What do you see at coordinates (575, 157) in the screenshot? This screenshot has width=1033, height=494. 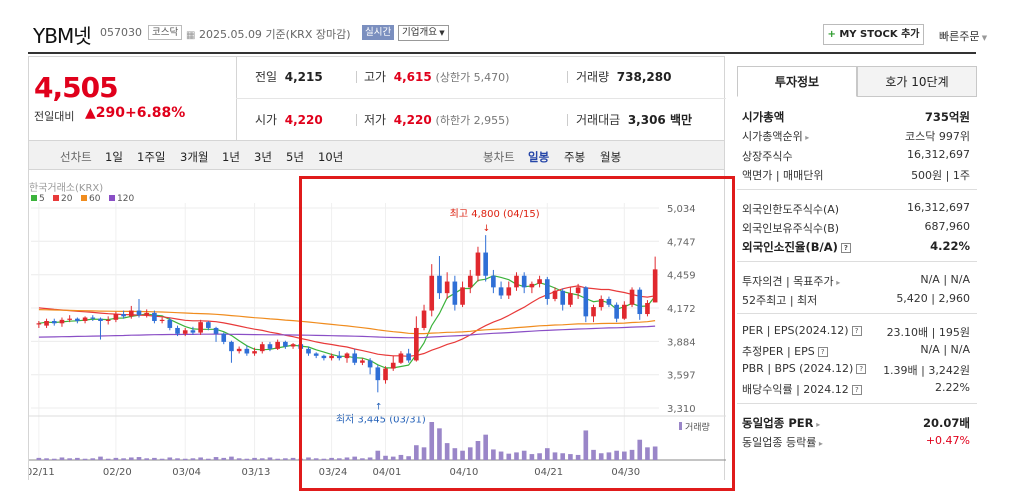 I see `candle-tab-weekly: 주봉` at bounding box center [575, 157].